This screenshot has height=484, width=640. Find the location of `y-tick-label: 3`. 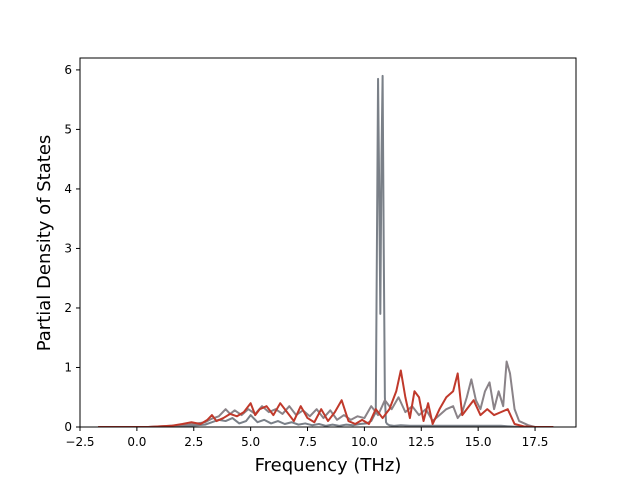

y-tick-label: 3 is located at coordinates (68, 248).